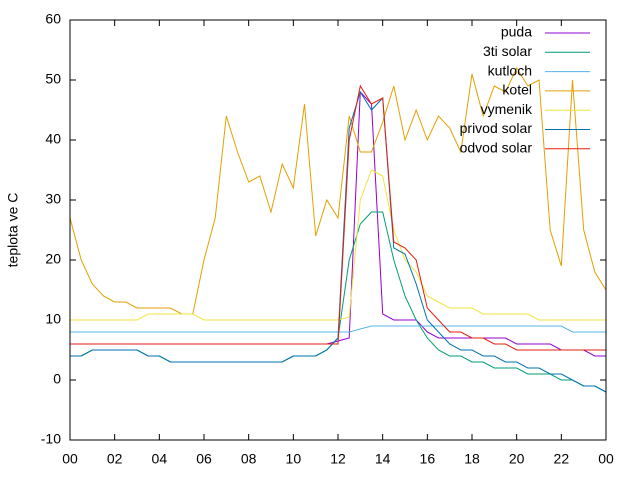 Image resolution: width=640 pixels, height=480 pixels. What do you see at coordinates (516, 32) in the screenshot?
I see `legend-label: puda` at bounding box center [516, 32].